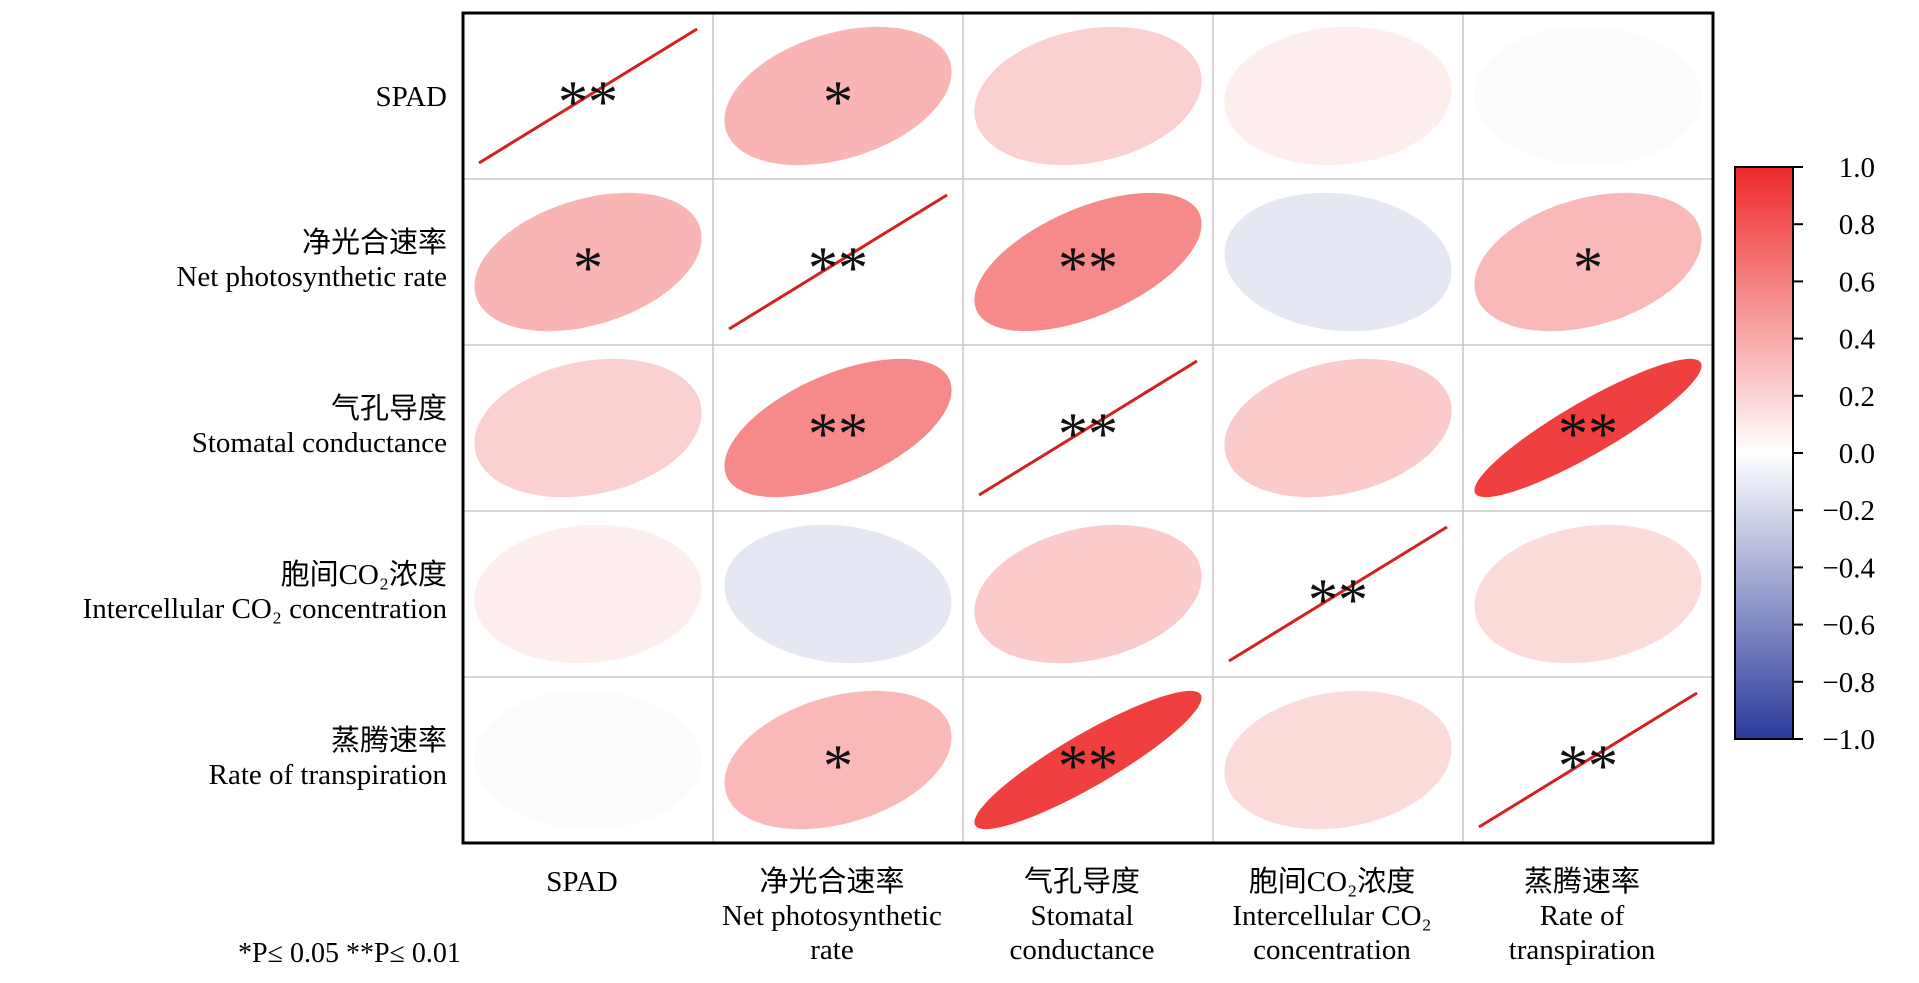  Describe the element at coordinates (1857, 397) in the screenshot. I see `colorbar-tick-label: 0.2` at that location.